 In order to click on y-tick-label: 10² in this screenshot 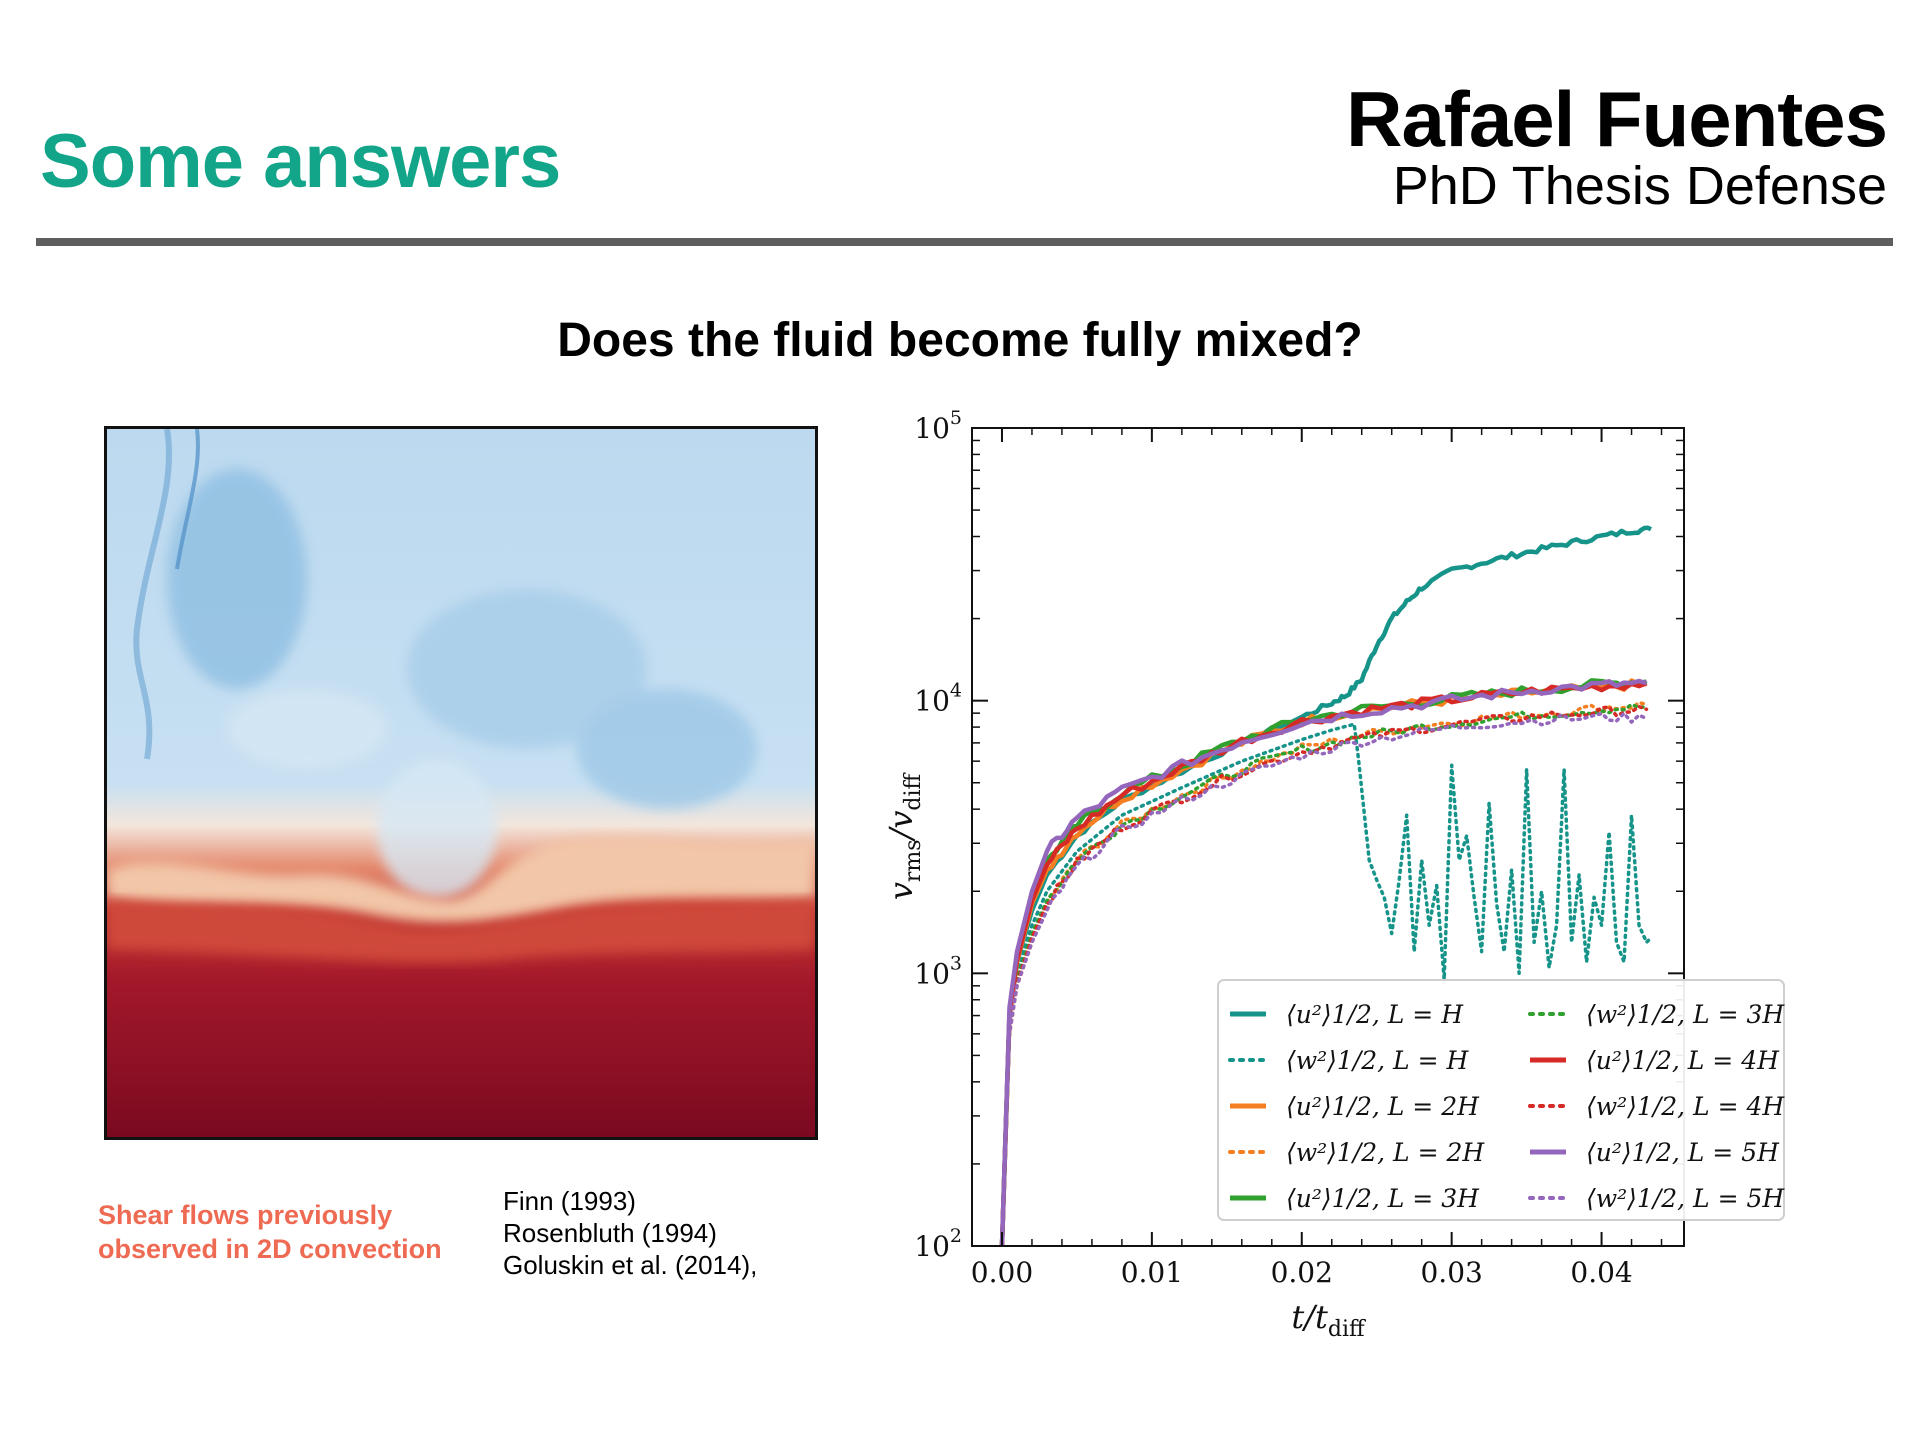, I will do `click(938, 1244)`.